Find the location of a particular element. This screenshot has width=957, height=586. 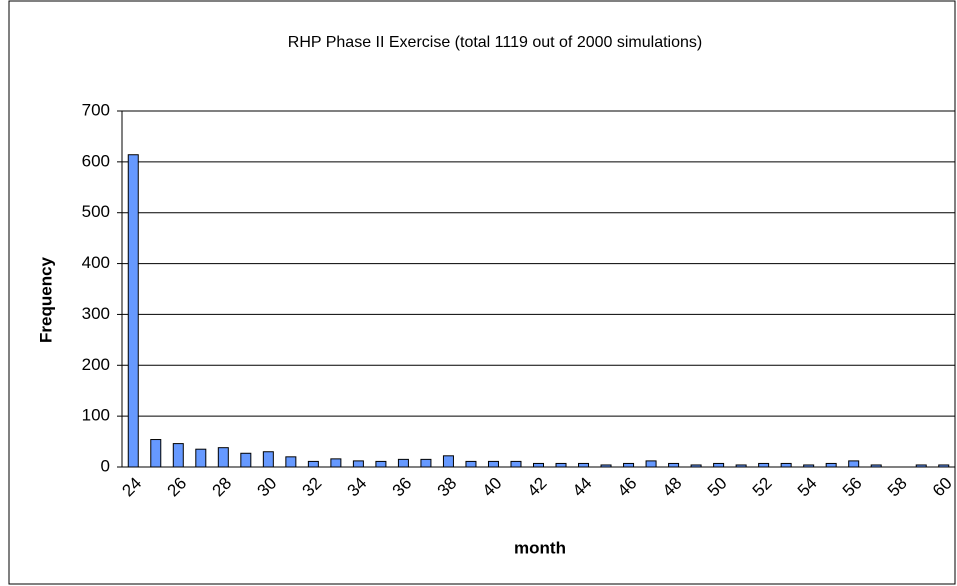

y-axis-title: Frequency is located at coordinates (45, 299).